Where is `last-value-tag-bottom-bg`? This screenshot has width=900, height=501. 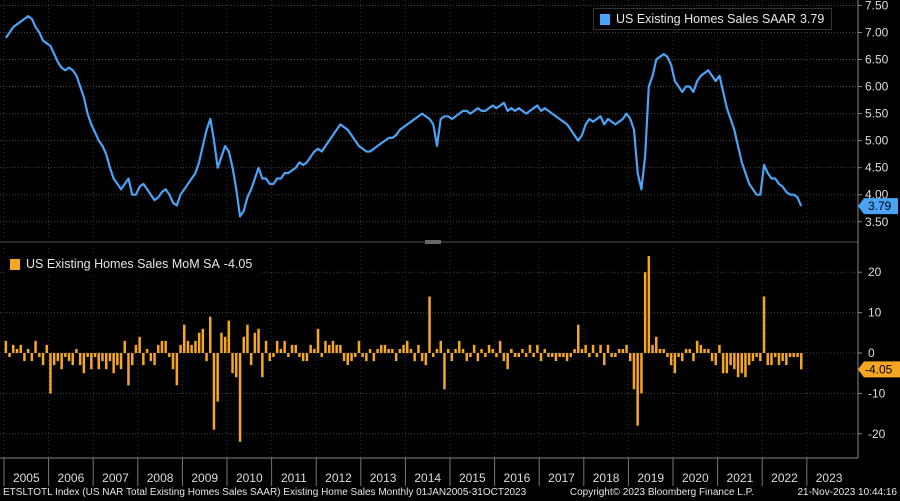
last-value-tag-bottom-bg is located at coordinates (879, 369).